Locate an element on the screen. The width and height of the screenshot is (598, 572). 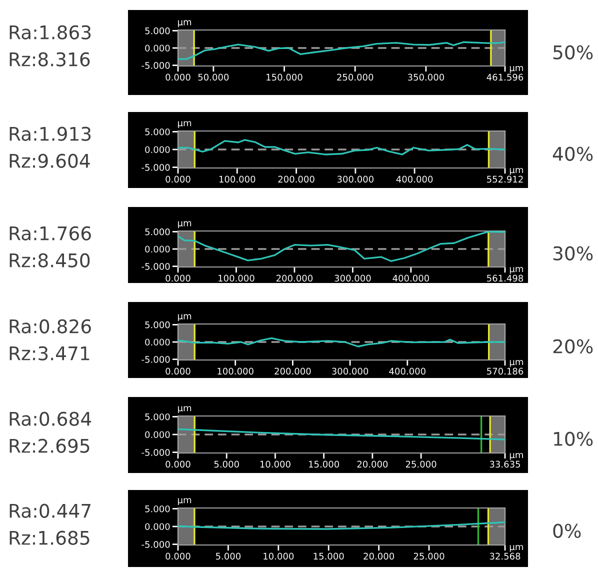
x-tick-label: 50.000 is located at coordinates (213, 77).